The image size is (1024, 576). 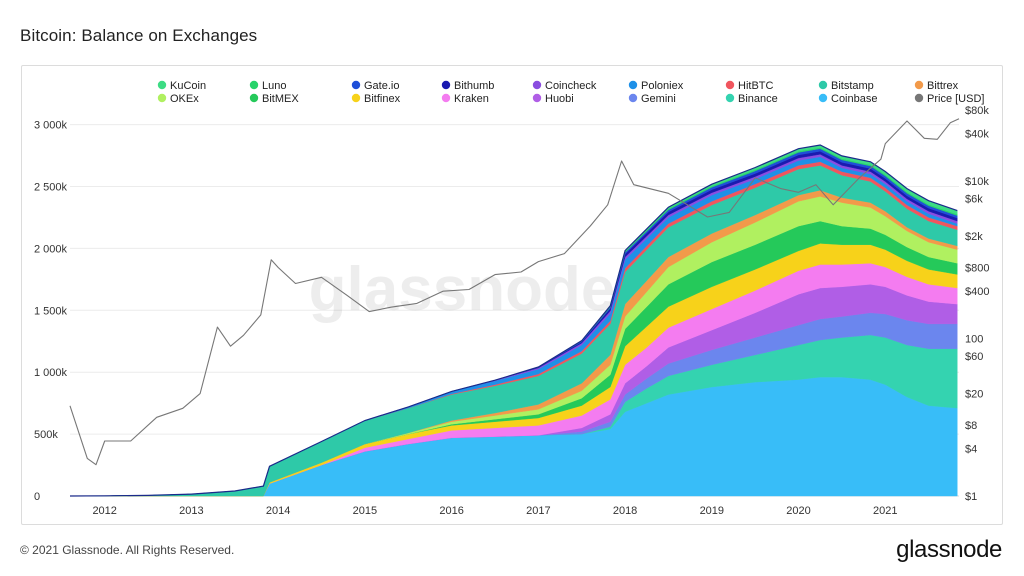 I want to click on x-axis: 2012 2013 2014 2015 2016 2017 2018 2019 2020 2021, so click(x=494, y=511).